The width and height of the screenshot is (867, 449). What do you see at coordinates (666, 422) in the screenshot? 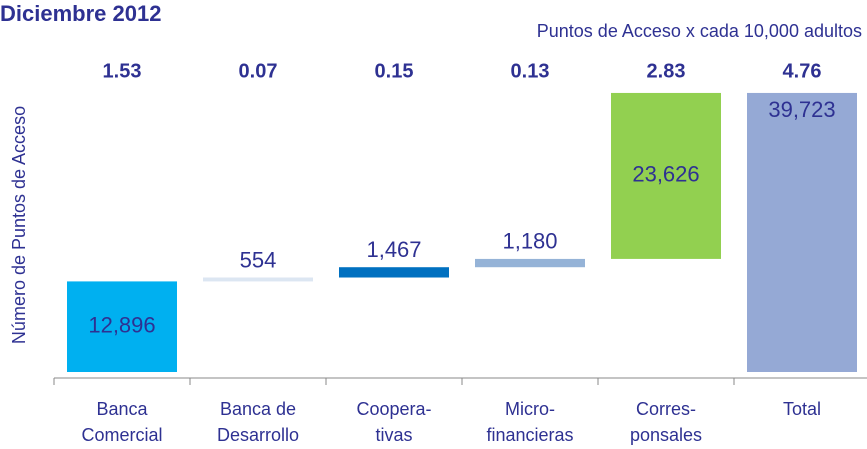
I see `x-tick-label: Corres-ponsales` at bounding box center [666, 422].